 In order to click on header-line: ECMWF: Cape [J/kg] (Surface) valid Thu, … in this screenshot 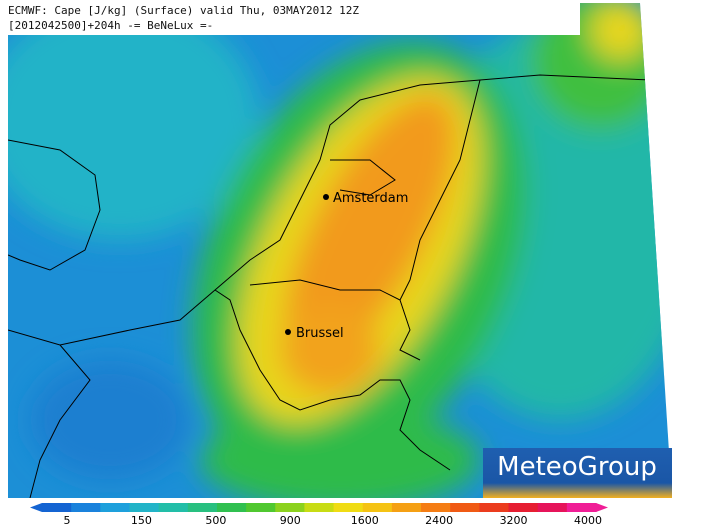, I will do `click(183, 10)`.